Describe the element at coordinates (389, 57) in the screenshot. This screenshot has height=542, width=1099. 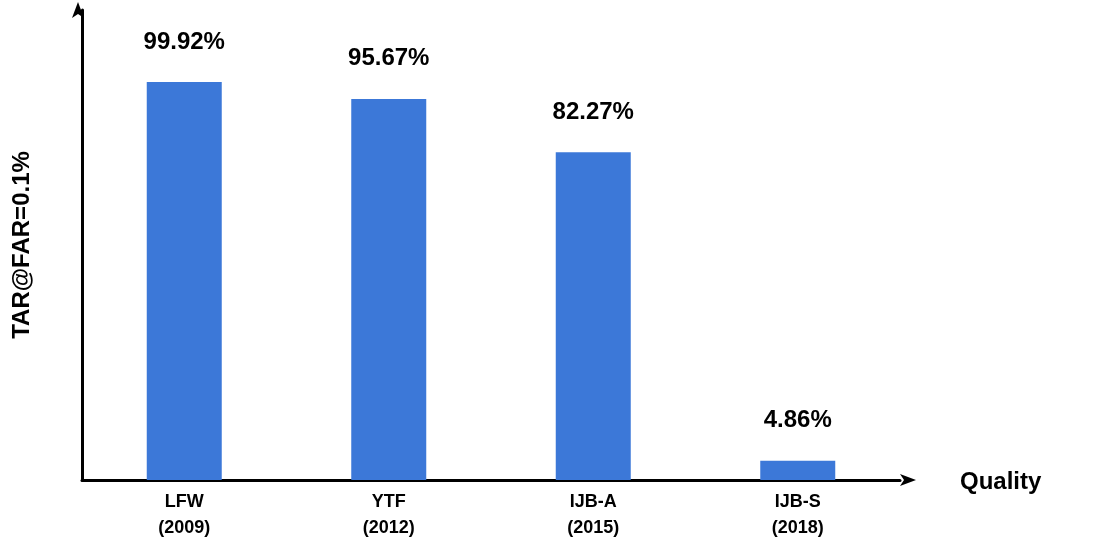
I see `data-label: 95.67%` at that location.